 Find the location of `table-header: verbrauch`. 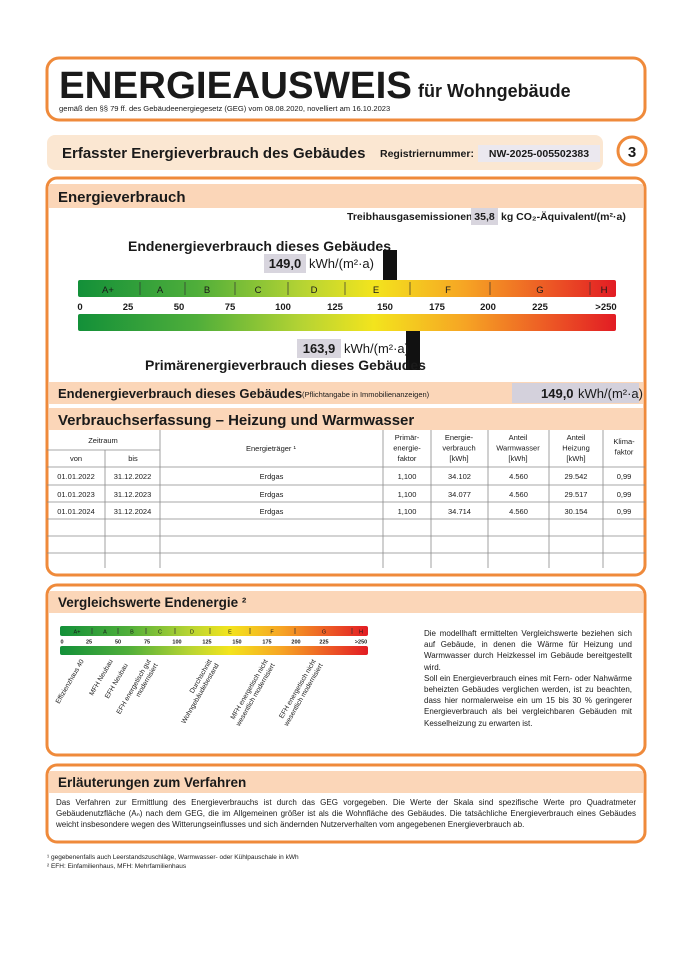

table-header: verbrauch is located at coordinates (458, 448).